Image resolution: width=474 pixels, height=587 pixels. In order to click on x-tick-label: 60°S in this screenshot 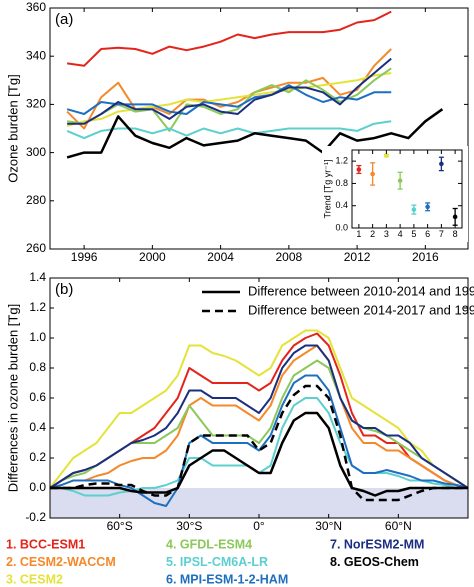, I will do `click(120, 526)`.